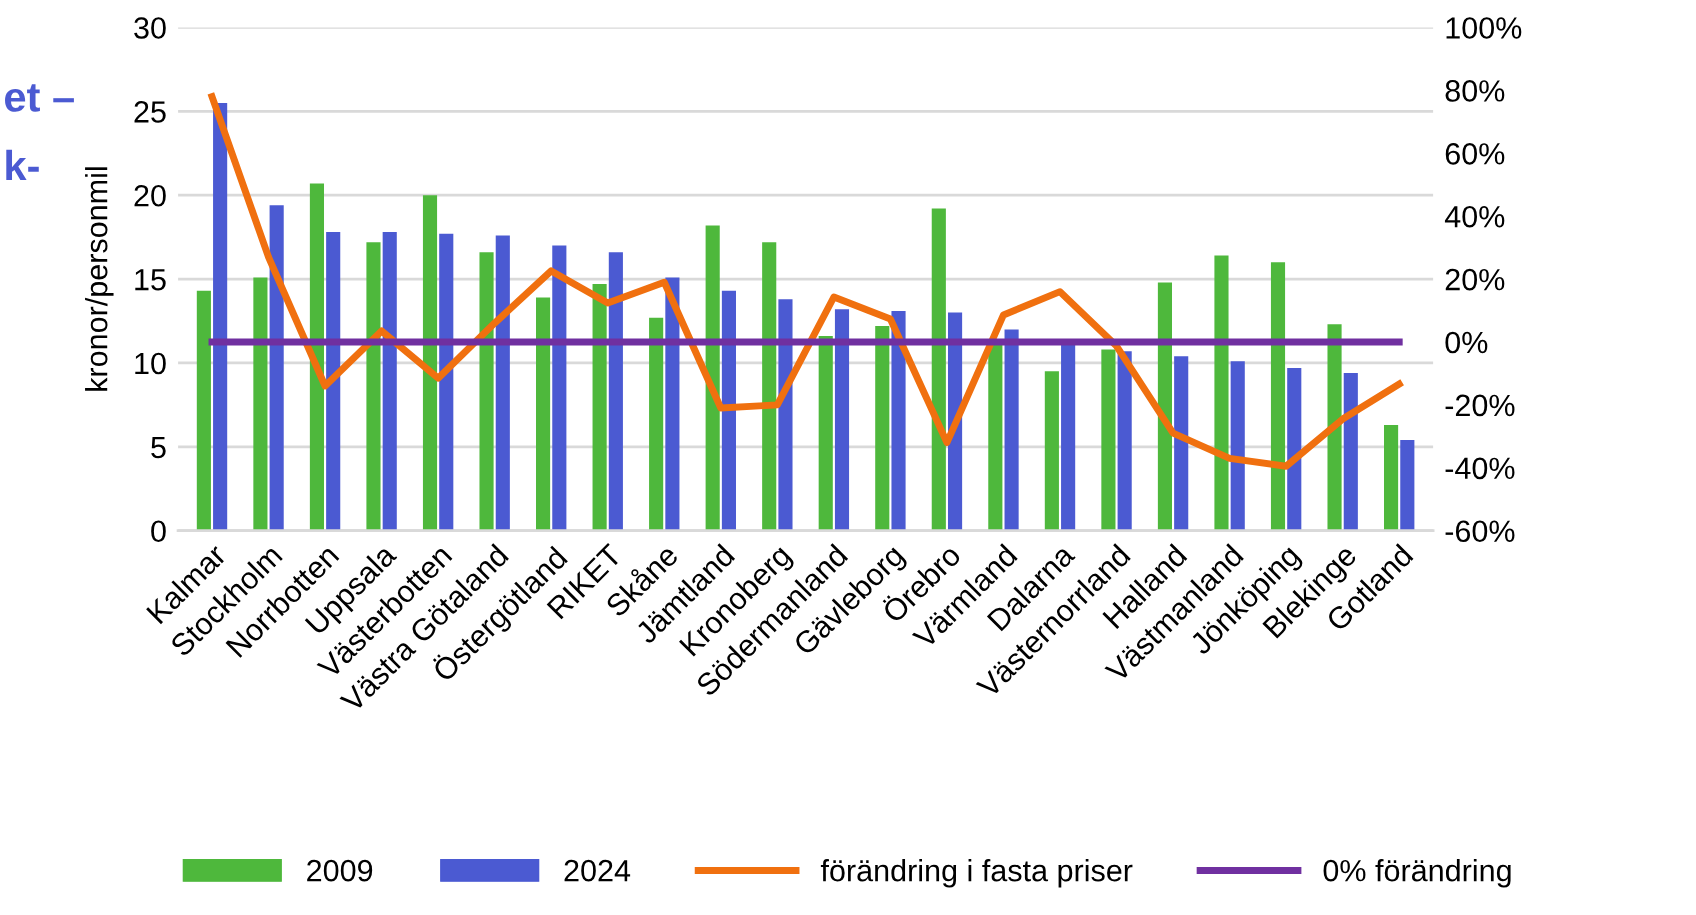  Describe the element at coordinates (597, 870) in the screenshot. I see `legend-label: 2024` at that location.